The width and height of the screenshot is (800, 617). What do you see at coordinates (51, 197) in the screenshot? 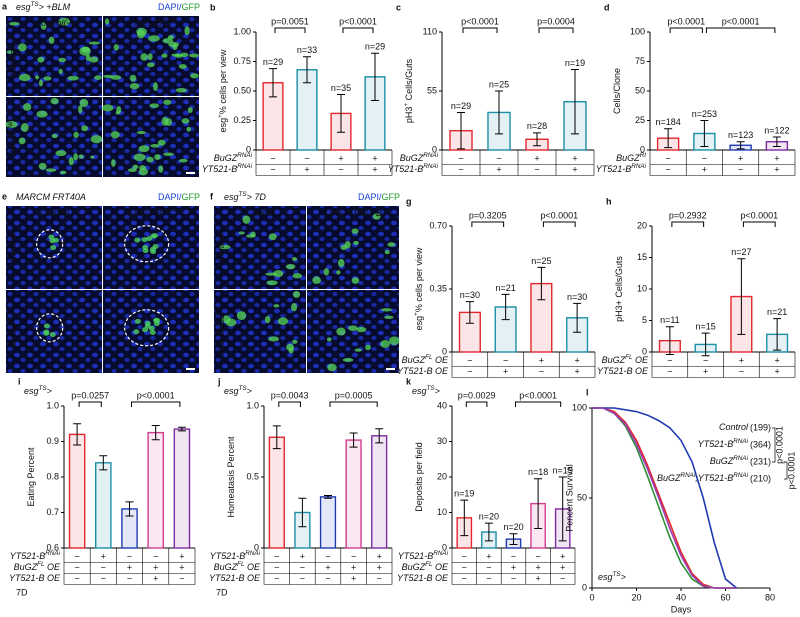
I see `image-title: MARCM FRT40A` at bounding box center [51, 197].